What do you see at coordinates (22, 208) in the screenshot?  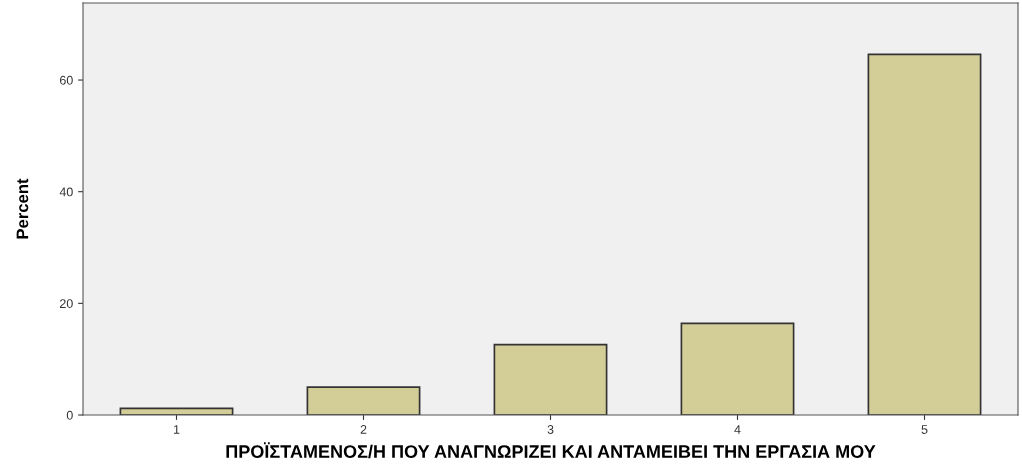 I see `y-axis-title: Percent` at bounding box center [22, 208].